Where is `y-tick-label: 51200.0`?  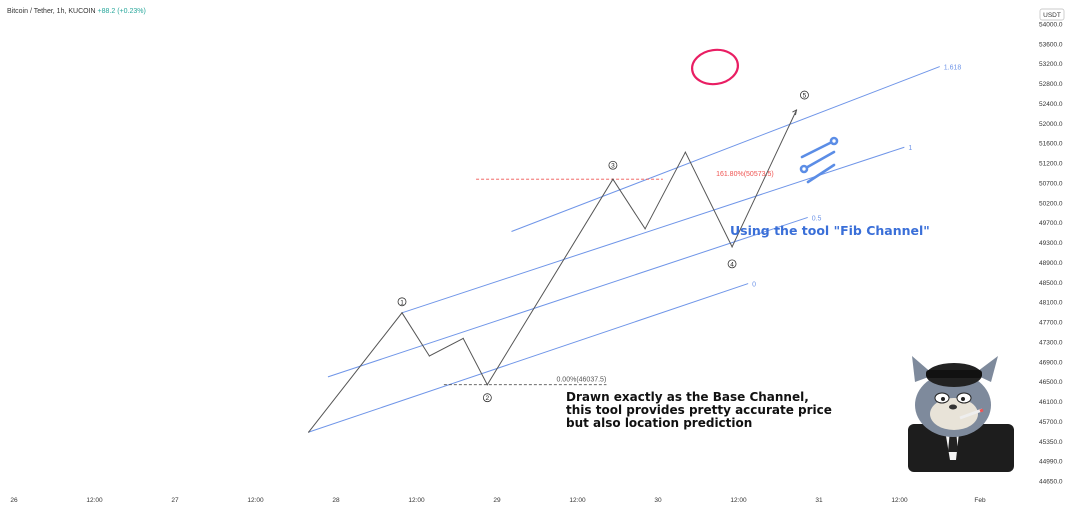
y-tick-label: 51200.0 is located at coordinates (1051, 164).